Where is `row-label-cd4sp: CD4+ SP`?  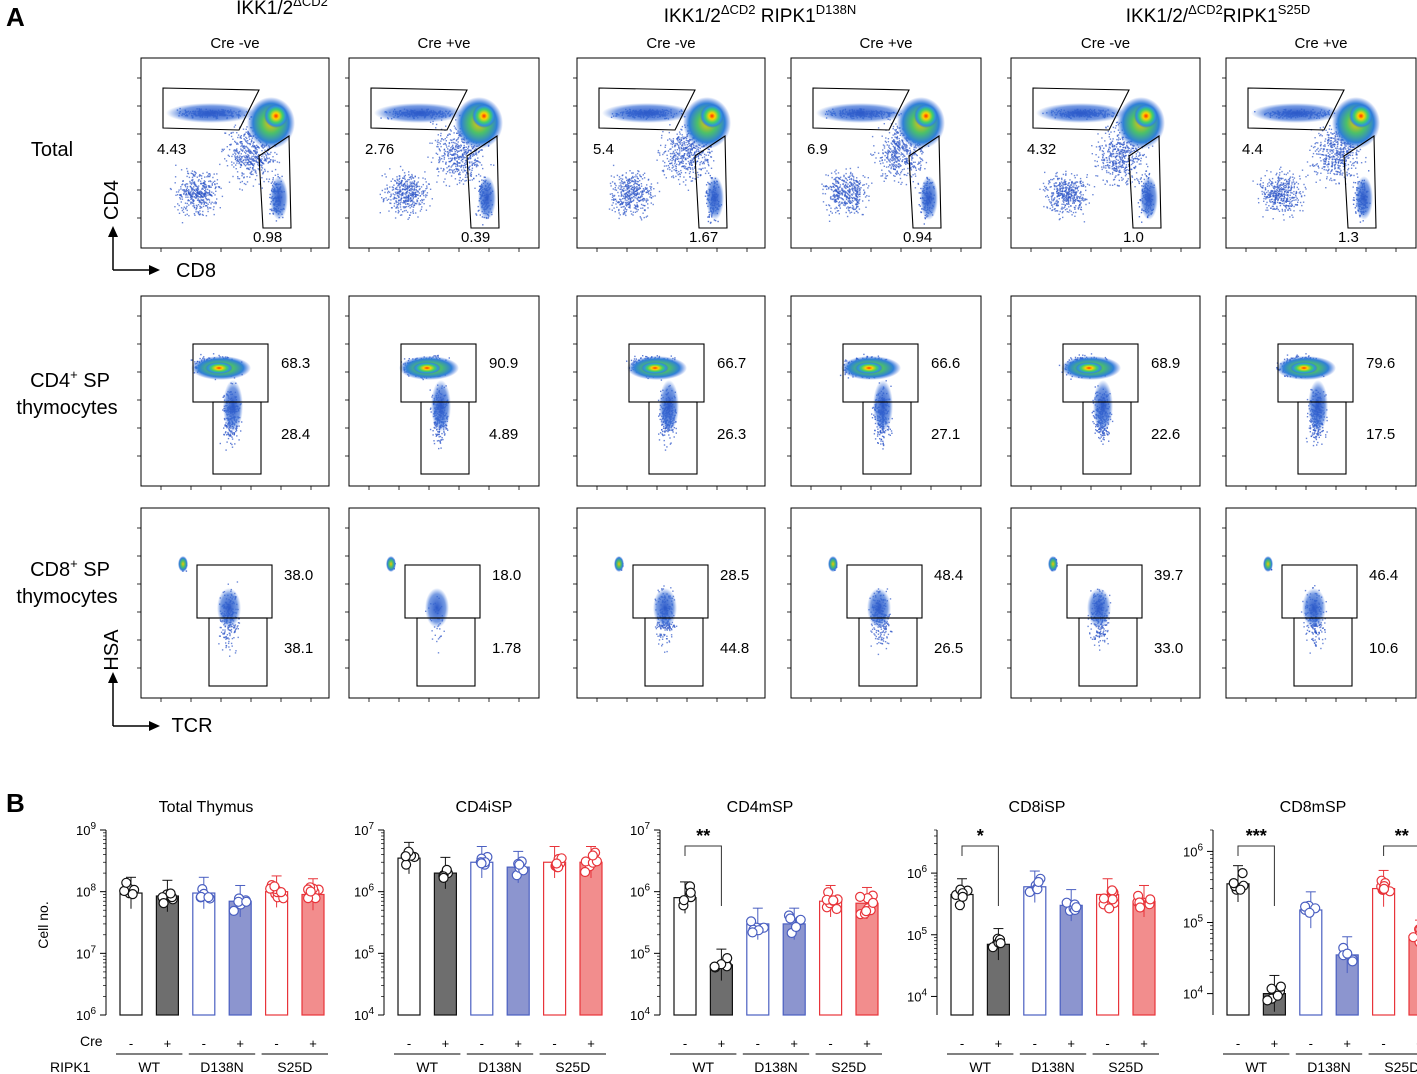
row-label-cd4sp: CD4+ SP is located at coordinates (70, 379).